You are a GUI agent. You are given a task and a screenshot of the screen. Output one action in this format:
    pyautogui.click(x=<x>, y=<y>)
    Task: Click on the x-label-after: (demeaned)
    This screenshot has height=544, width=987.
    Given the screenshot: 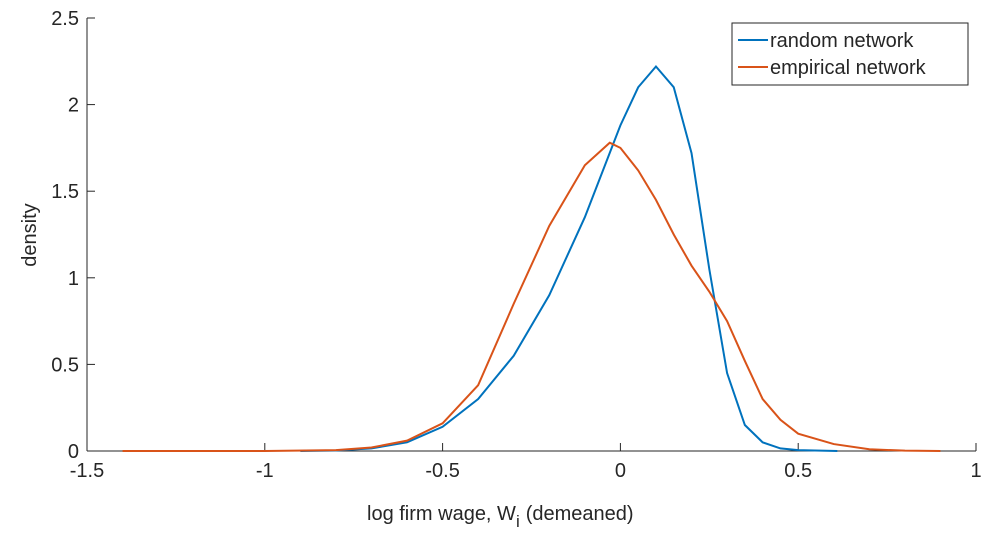 What is the action you would take?
    pyautogui.click(x=580, y=514)
    